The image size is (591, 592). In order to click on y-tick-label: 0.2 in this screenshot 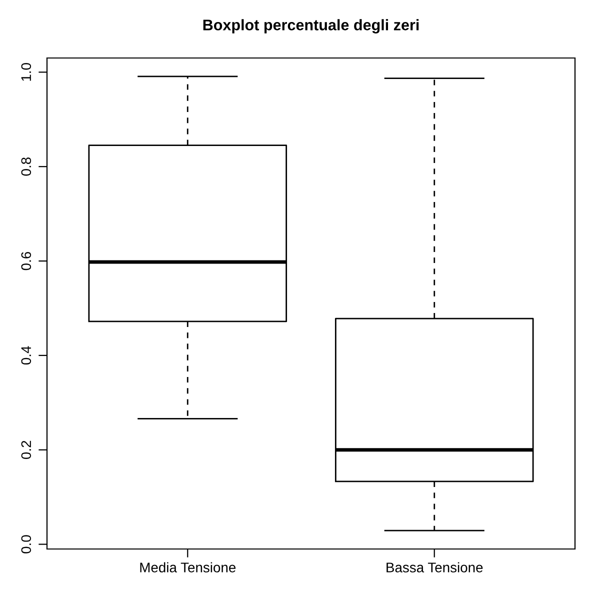, I will do `click(26, 449)`.